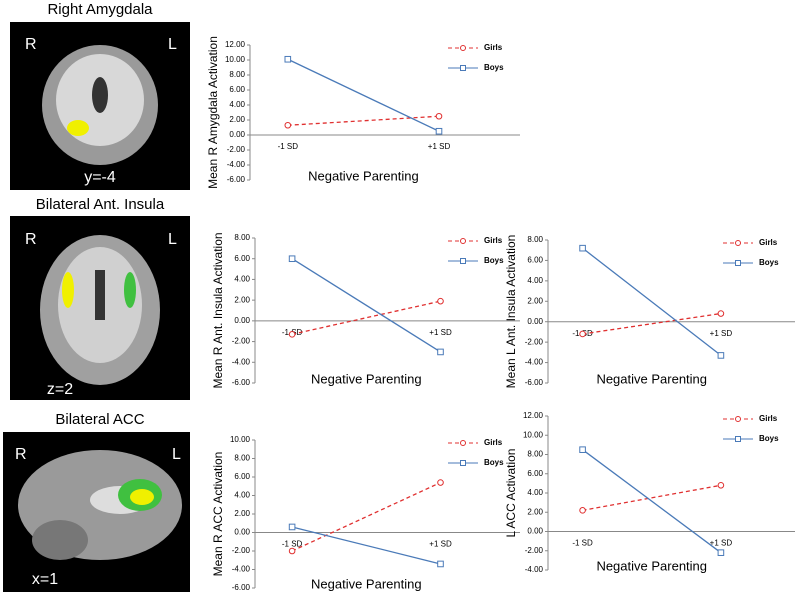 The width and height of the screenshot is (800, 595). What do you see at coordinates (100, 106) in the screenshot?
I see `brain-image: R L y=-4` at bounding box center [100, 106].